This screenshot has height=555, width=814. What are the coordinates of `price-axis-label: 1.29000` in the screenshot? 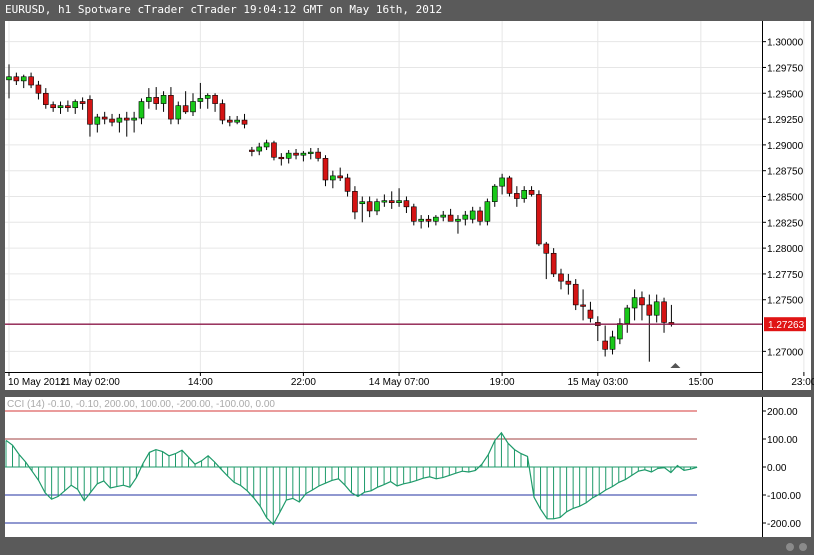 It's located at (785, 146).